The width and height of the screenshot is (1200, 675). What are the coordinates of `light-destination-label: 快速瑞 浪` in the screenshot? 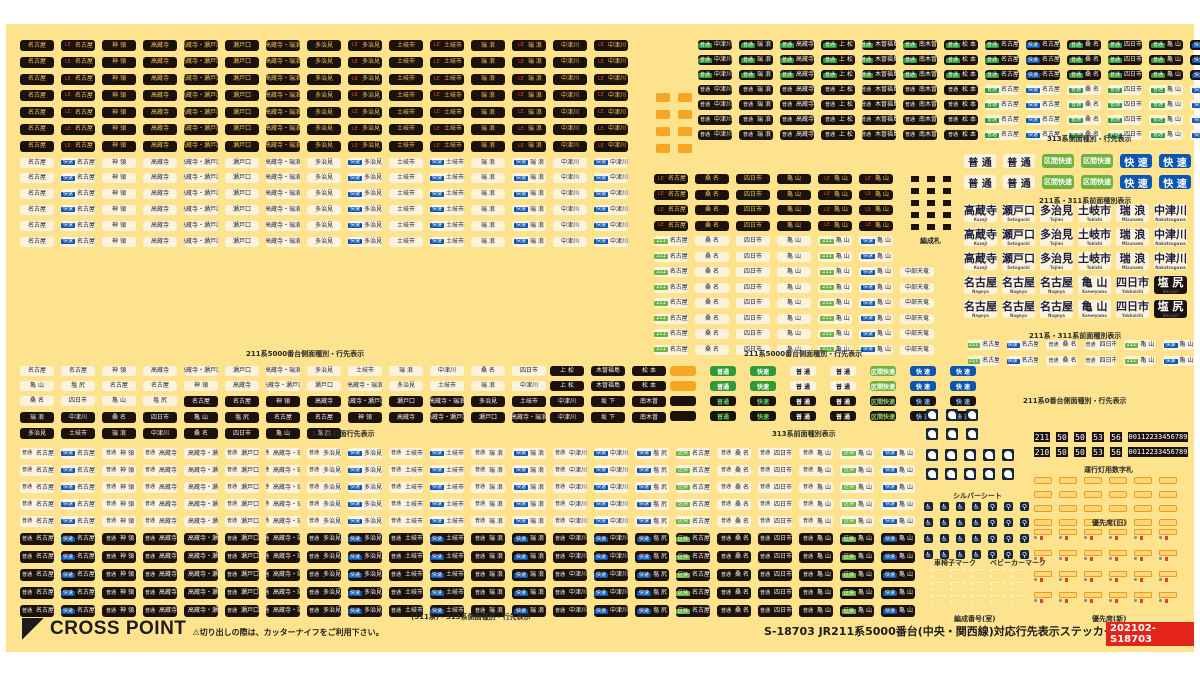 It's located at (529, 178).